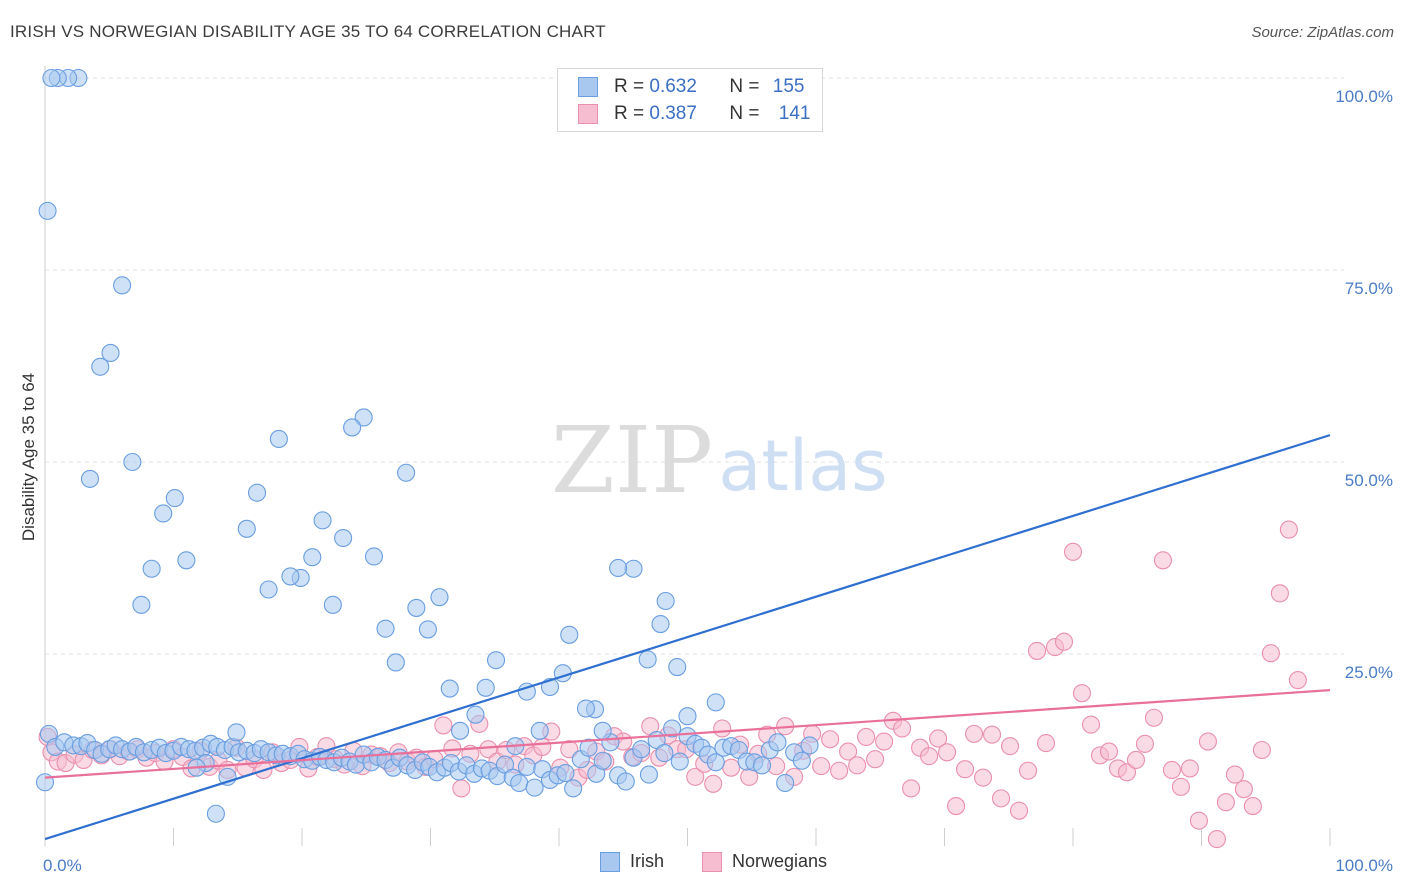 The image size is (1406, 892). Describe the element at coordinates (632, 861) in the screenshot. I see `legend-item-irish: Irish` at that location.